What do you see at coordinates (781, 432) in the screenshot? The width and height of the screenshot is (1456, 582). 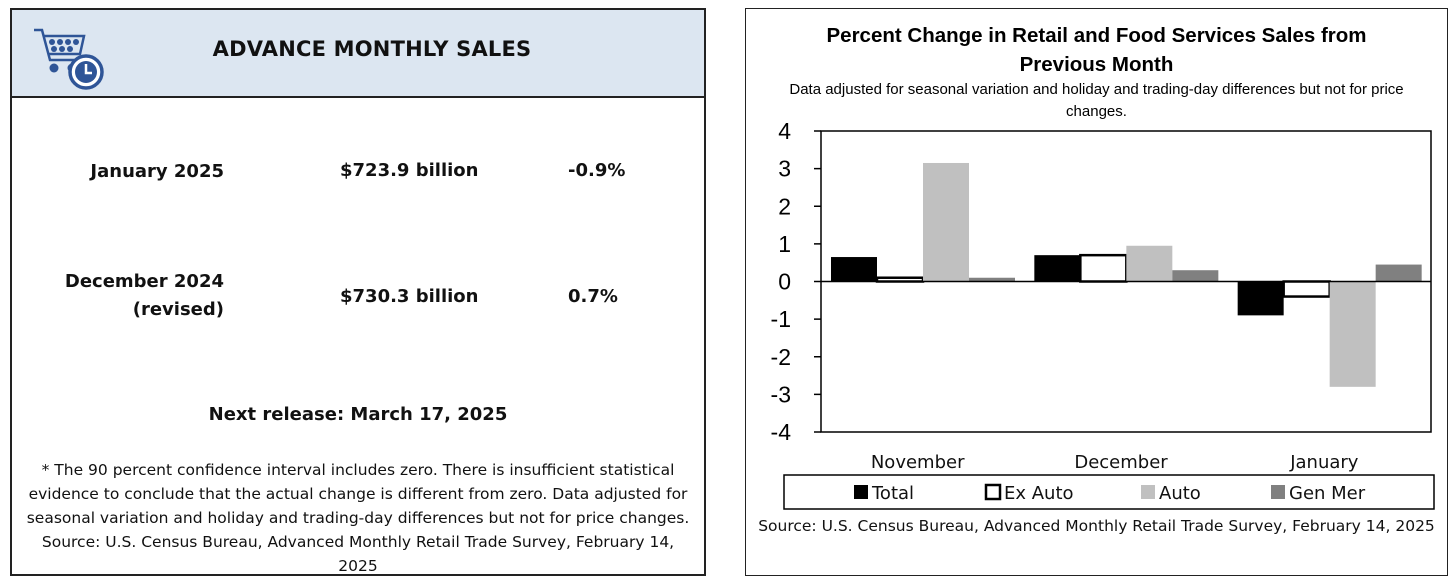 I see `y-tick-label: -4` at bounding box center [781, 432].